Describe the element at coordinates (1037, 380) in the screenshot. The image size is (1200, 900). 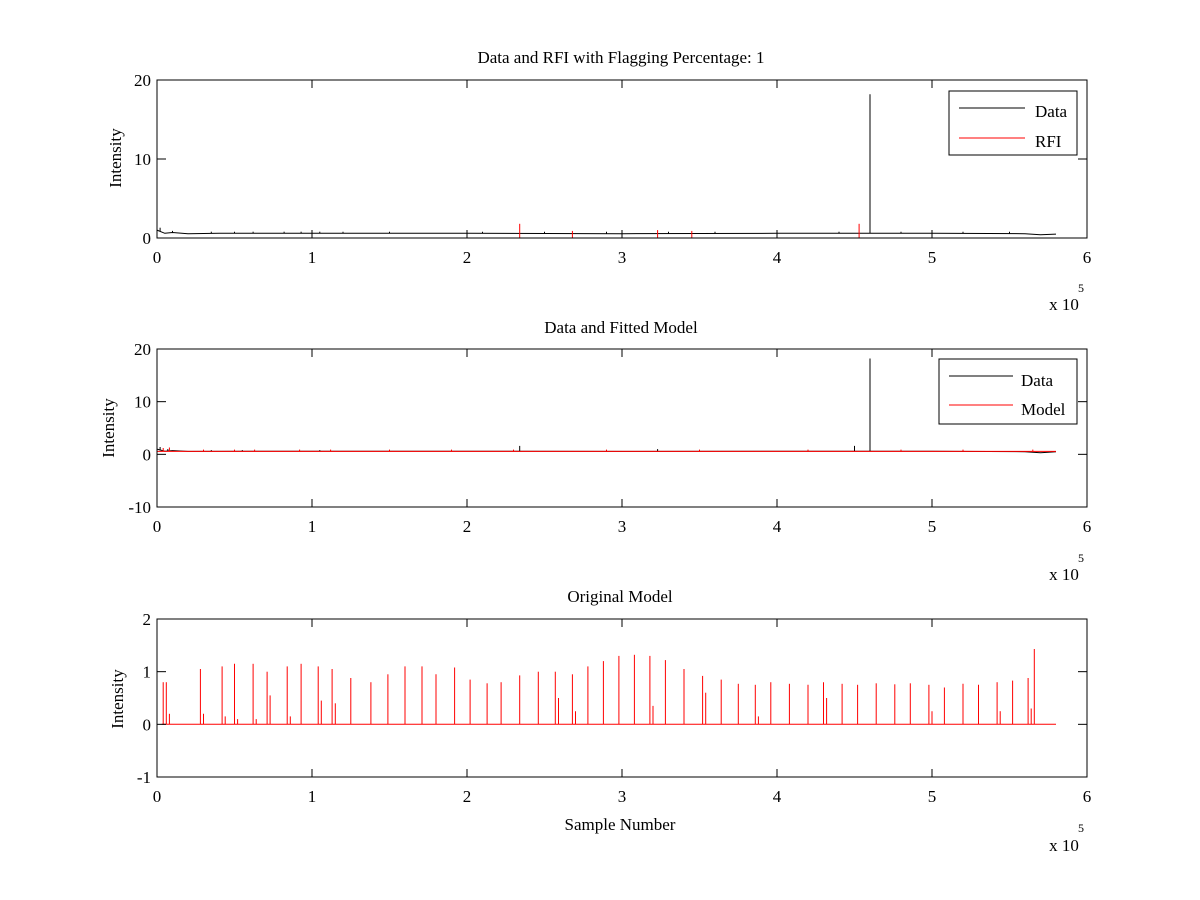
I see `subplot-2-legend-label-data: Data` at that location.